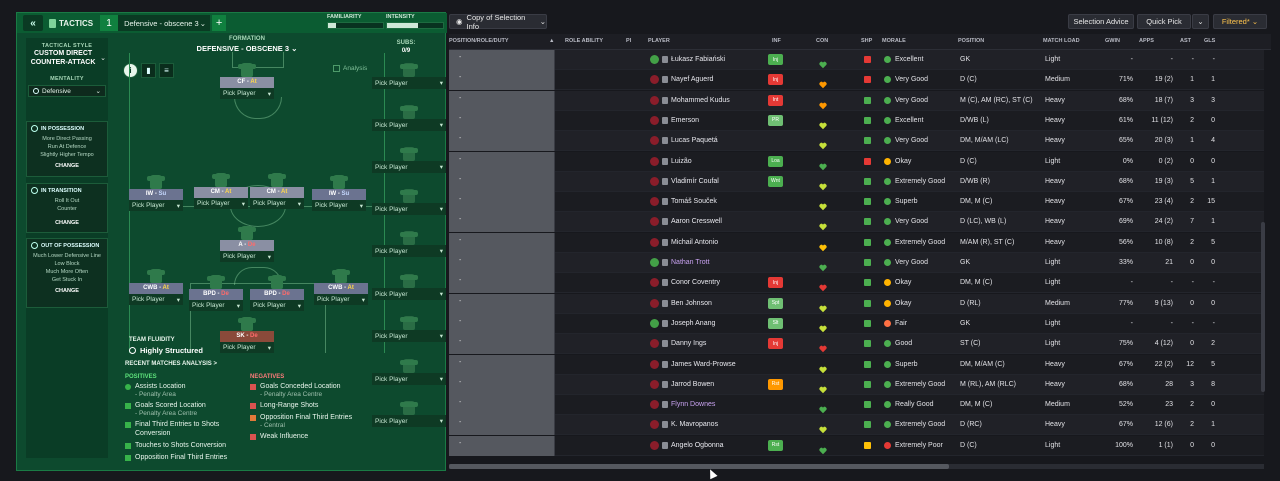 The width and height of the screenshot is (1280, 481). I want to click on position-slot-bpd-left: BPD - De Pick Player ▾, so click(216, 293).